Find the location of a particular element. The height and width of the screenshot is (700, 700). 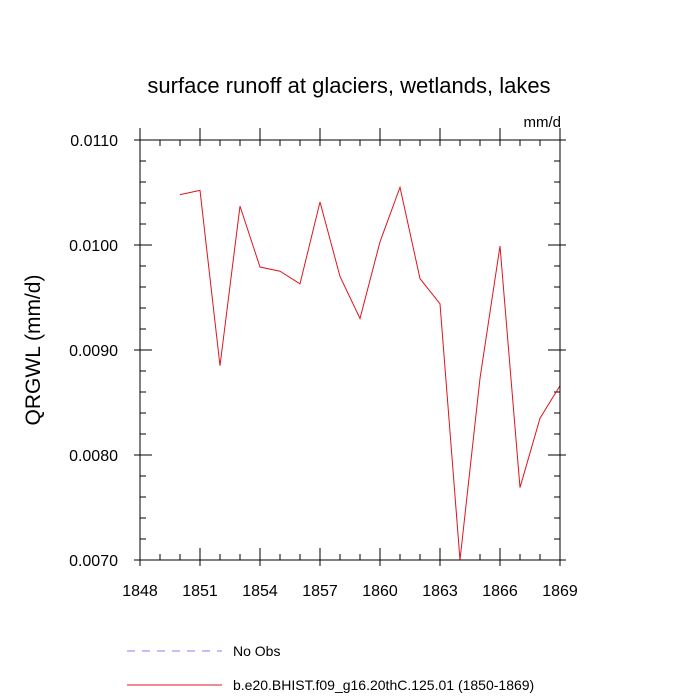

legend-label: No Obs is located at coordinates (256, 651).